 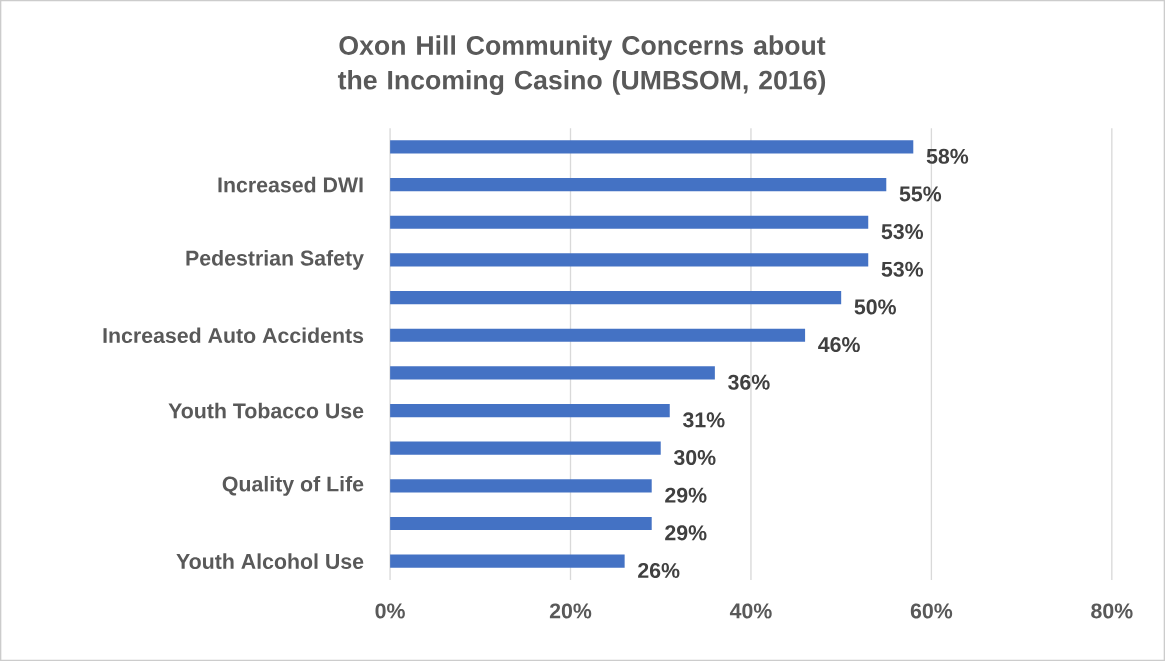 I want to click on x-tick-label: 0%, so click(x=390, y=611).